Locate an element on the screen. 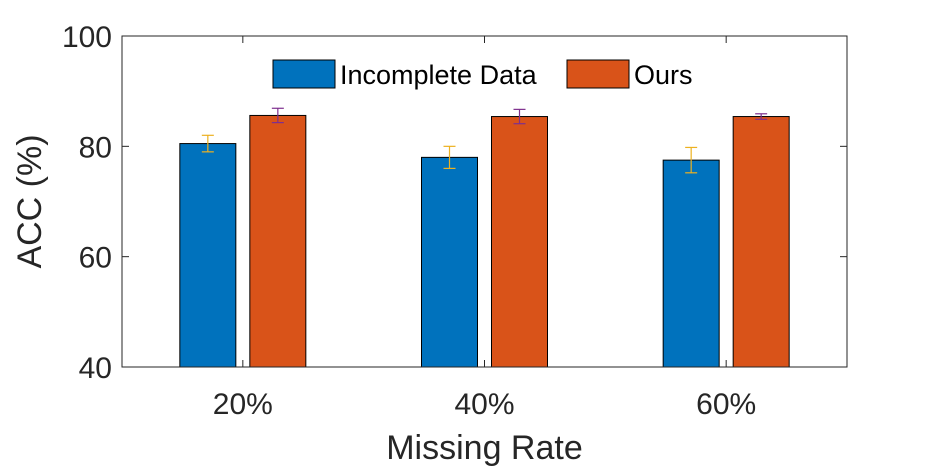 The height and width of the screenshot is (469, 938). x-tick-label: 60% is located at coordinates (726, 404).